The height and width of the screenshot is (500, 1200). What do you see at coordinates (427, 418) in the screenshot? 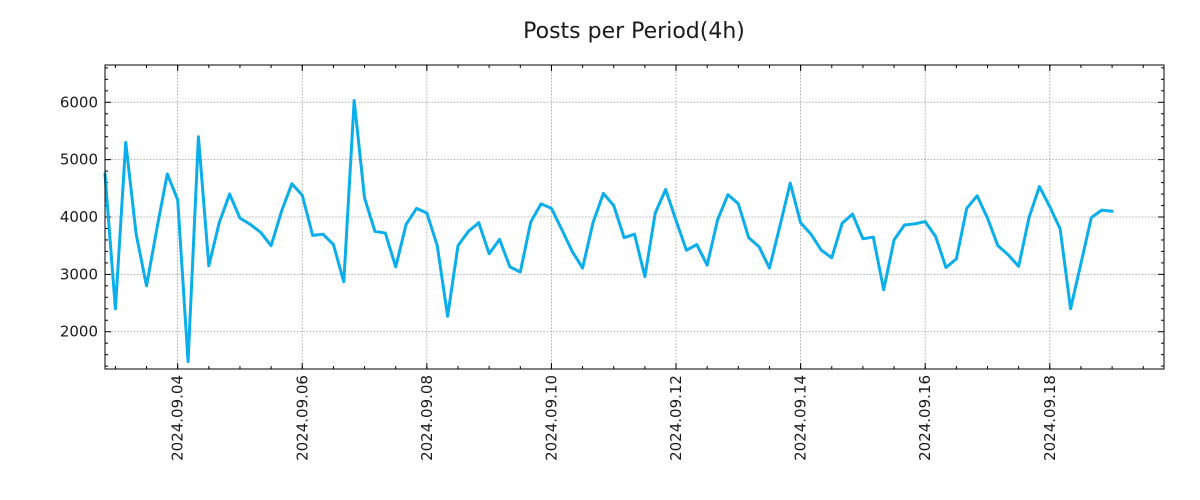
I see `x-tick-label: 2024.09.08` at bounding box center [427, 418].